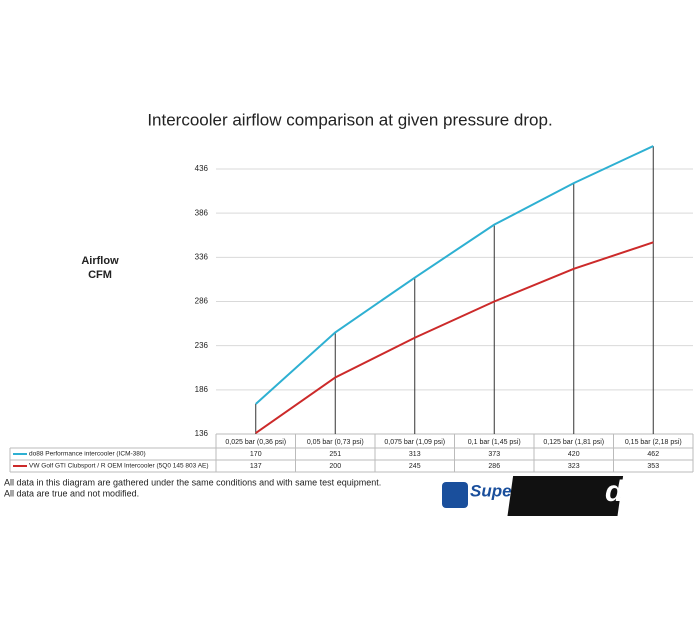  I want to click on y-tick-label: 136, so click(202, 433).